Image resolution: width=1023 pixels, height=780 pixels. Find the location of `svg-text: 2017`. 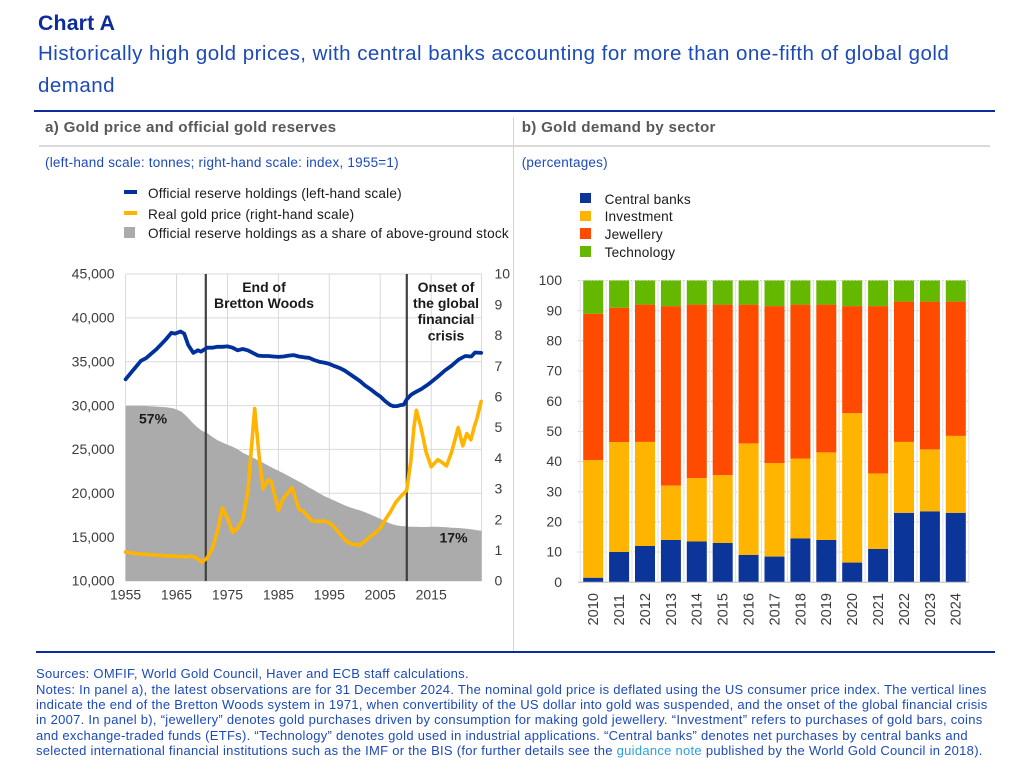

svg-text: 2017 is located at coordinates (775, 609).